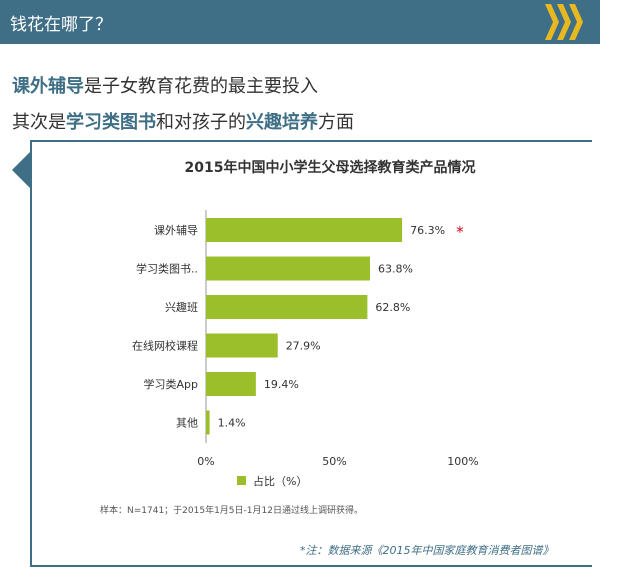  Describe the element at coordinates (171, 384) in the screenshot. I see `category-label: 学习类App` at that location.